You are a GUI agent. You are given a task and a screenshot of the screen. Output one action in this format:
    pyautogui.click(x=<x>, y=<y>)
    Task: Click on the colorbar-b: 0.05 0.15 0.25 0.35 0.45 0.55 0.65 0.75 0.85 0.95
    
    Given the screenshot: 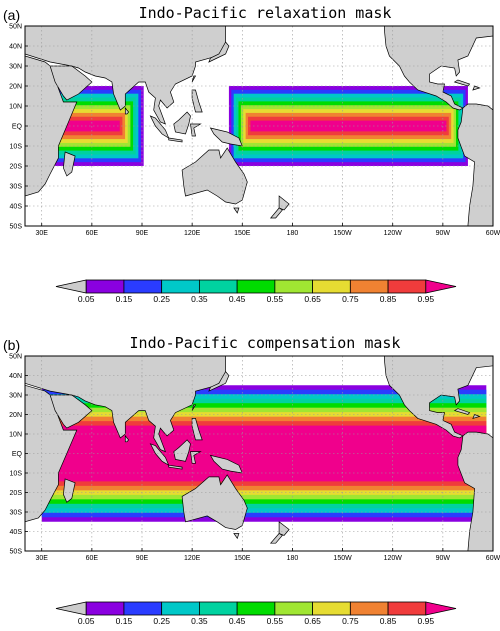 What is the action you would take?
    pyautogui.click(x=256, y=613)
    